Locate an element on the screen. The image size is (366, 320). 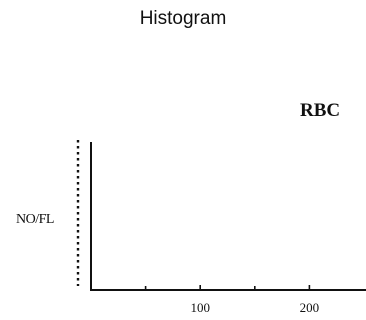
x-tick-label: 100 is located at coordinates (200, 307).